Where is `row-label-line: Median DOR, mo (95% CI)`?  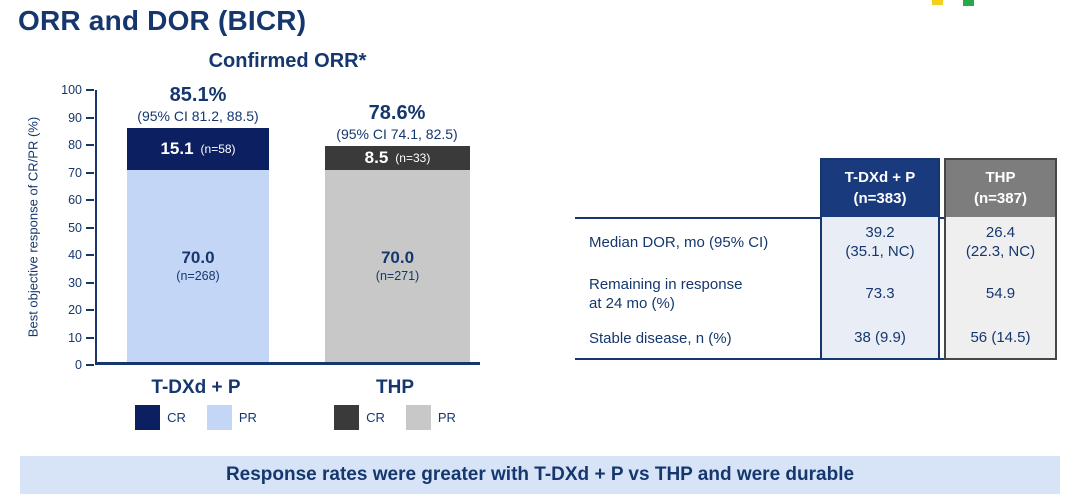
row-label-line: Median DOR, mo (95% CI) is located at coordinates (679, 243).